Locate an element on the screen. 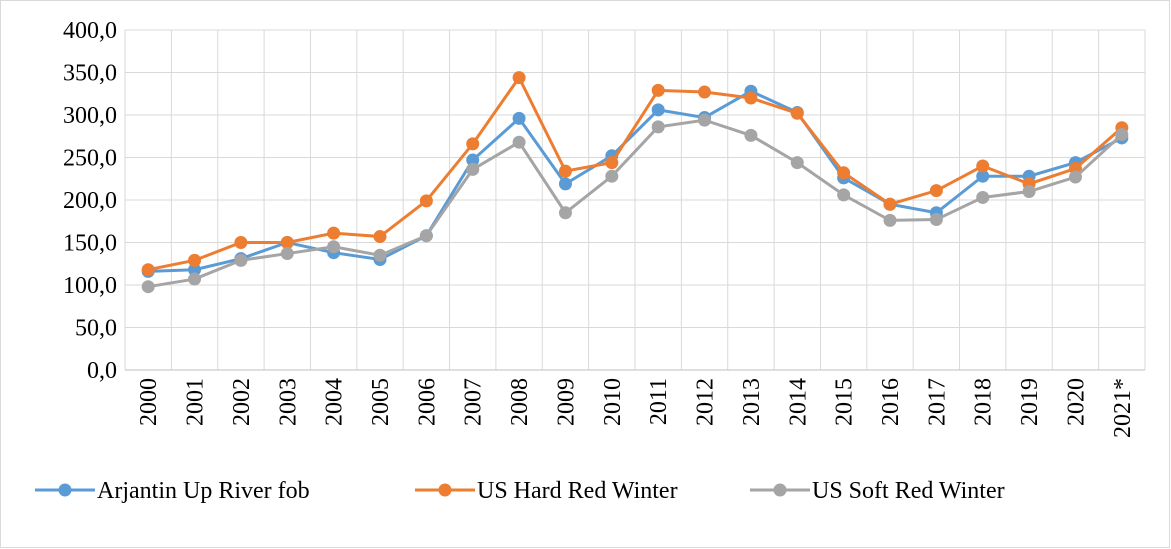  x-tick-label: 2007 is located at coordinates (474, 402).